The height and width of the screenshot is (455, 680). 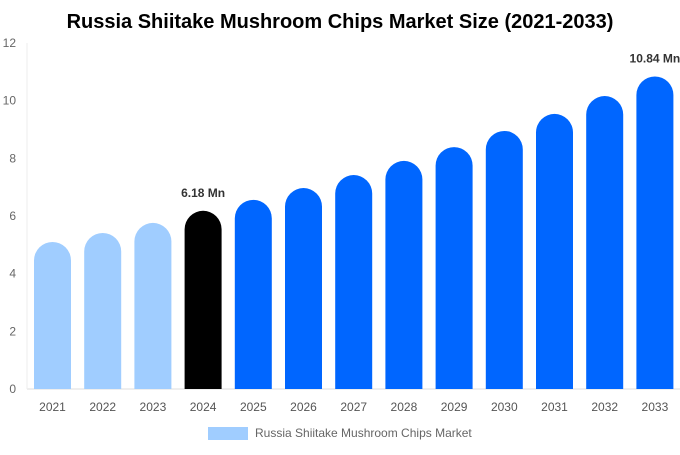 What do you see at coordinates (354, 282) in the screenshot?
I see `bar-2027` at bounding box center [354, 282].